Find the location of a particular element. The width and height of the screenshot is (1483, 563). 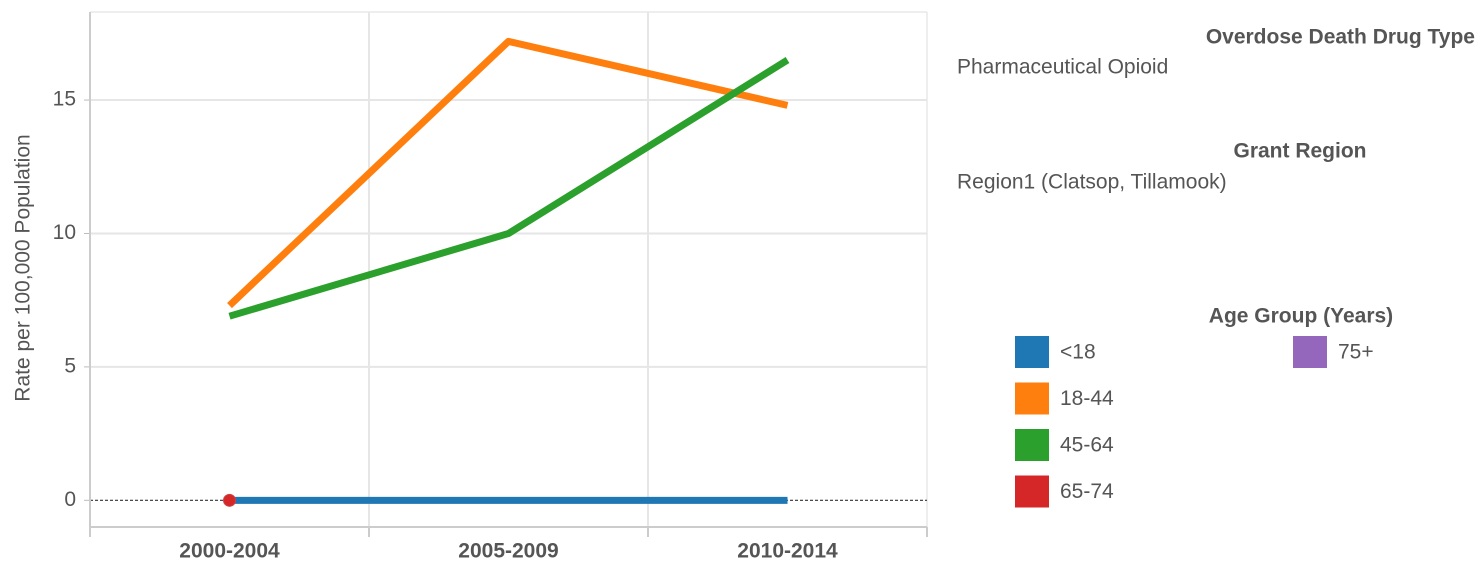

x-tick-label: 2000-2004 is located at coordinates (229, 551).